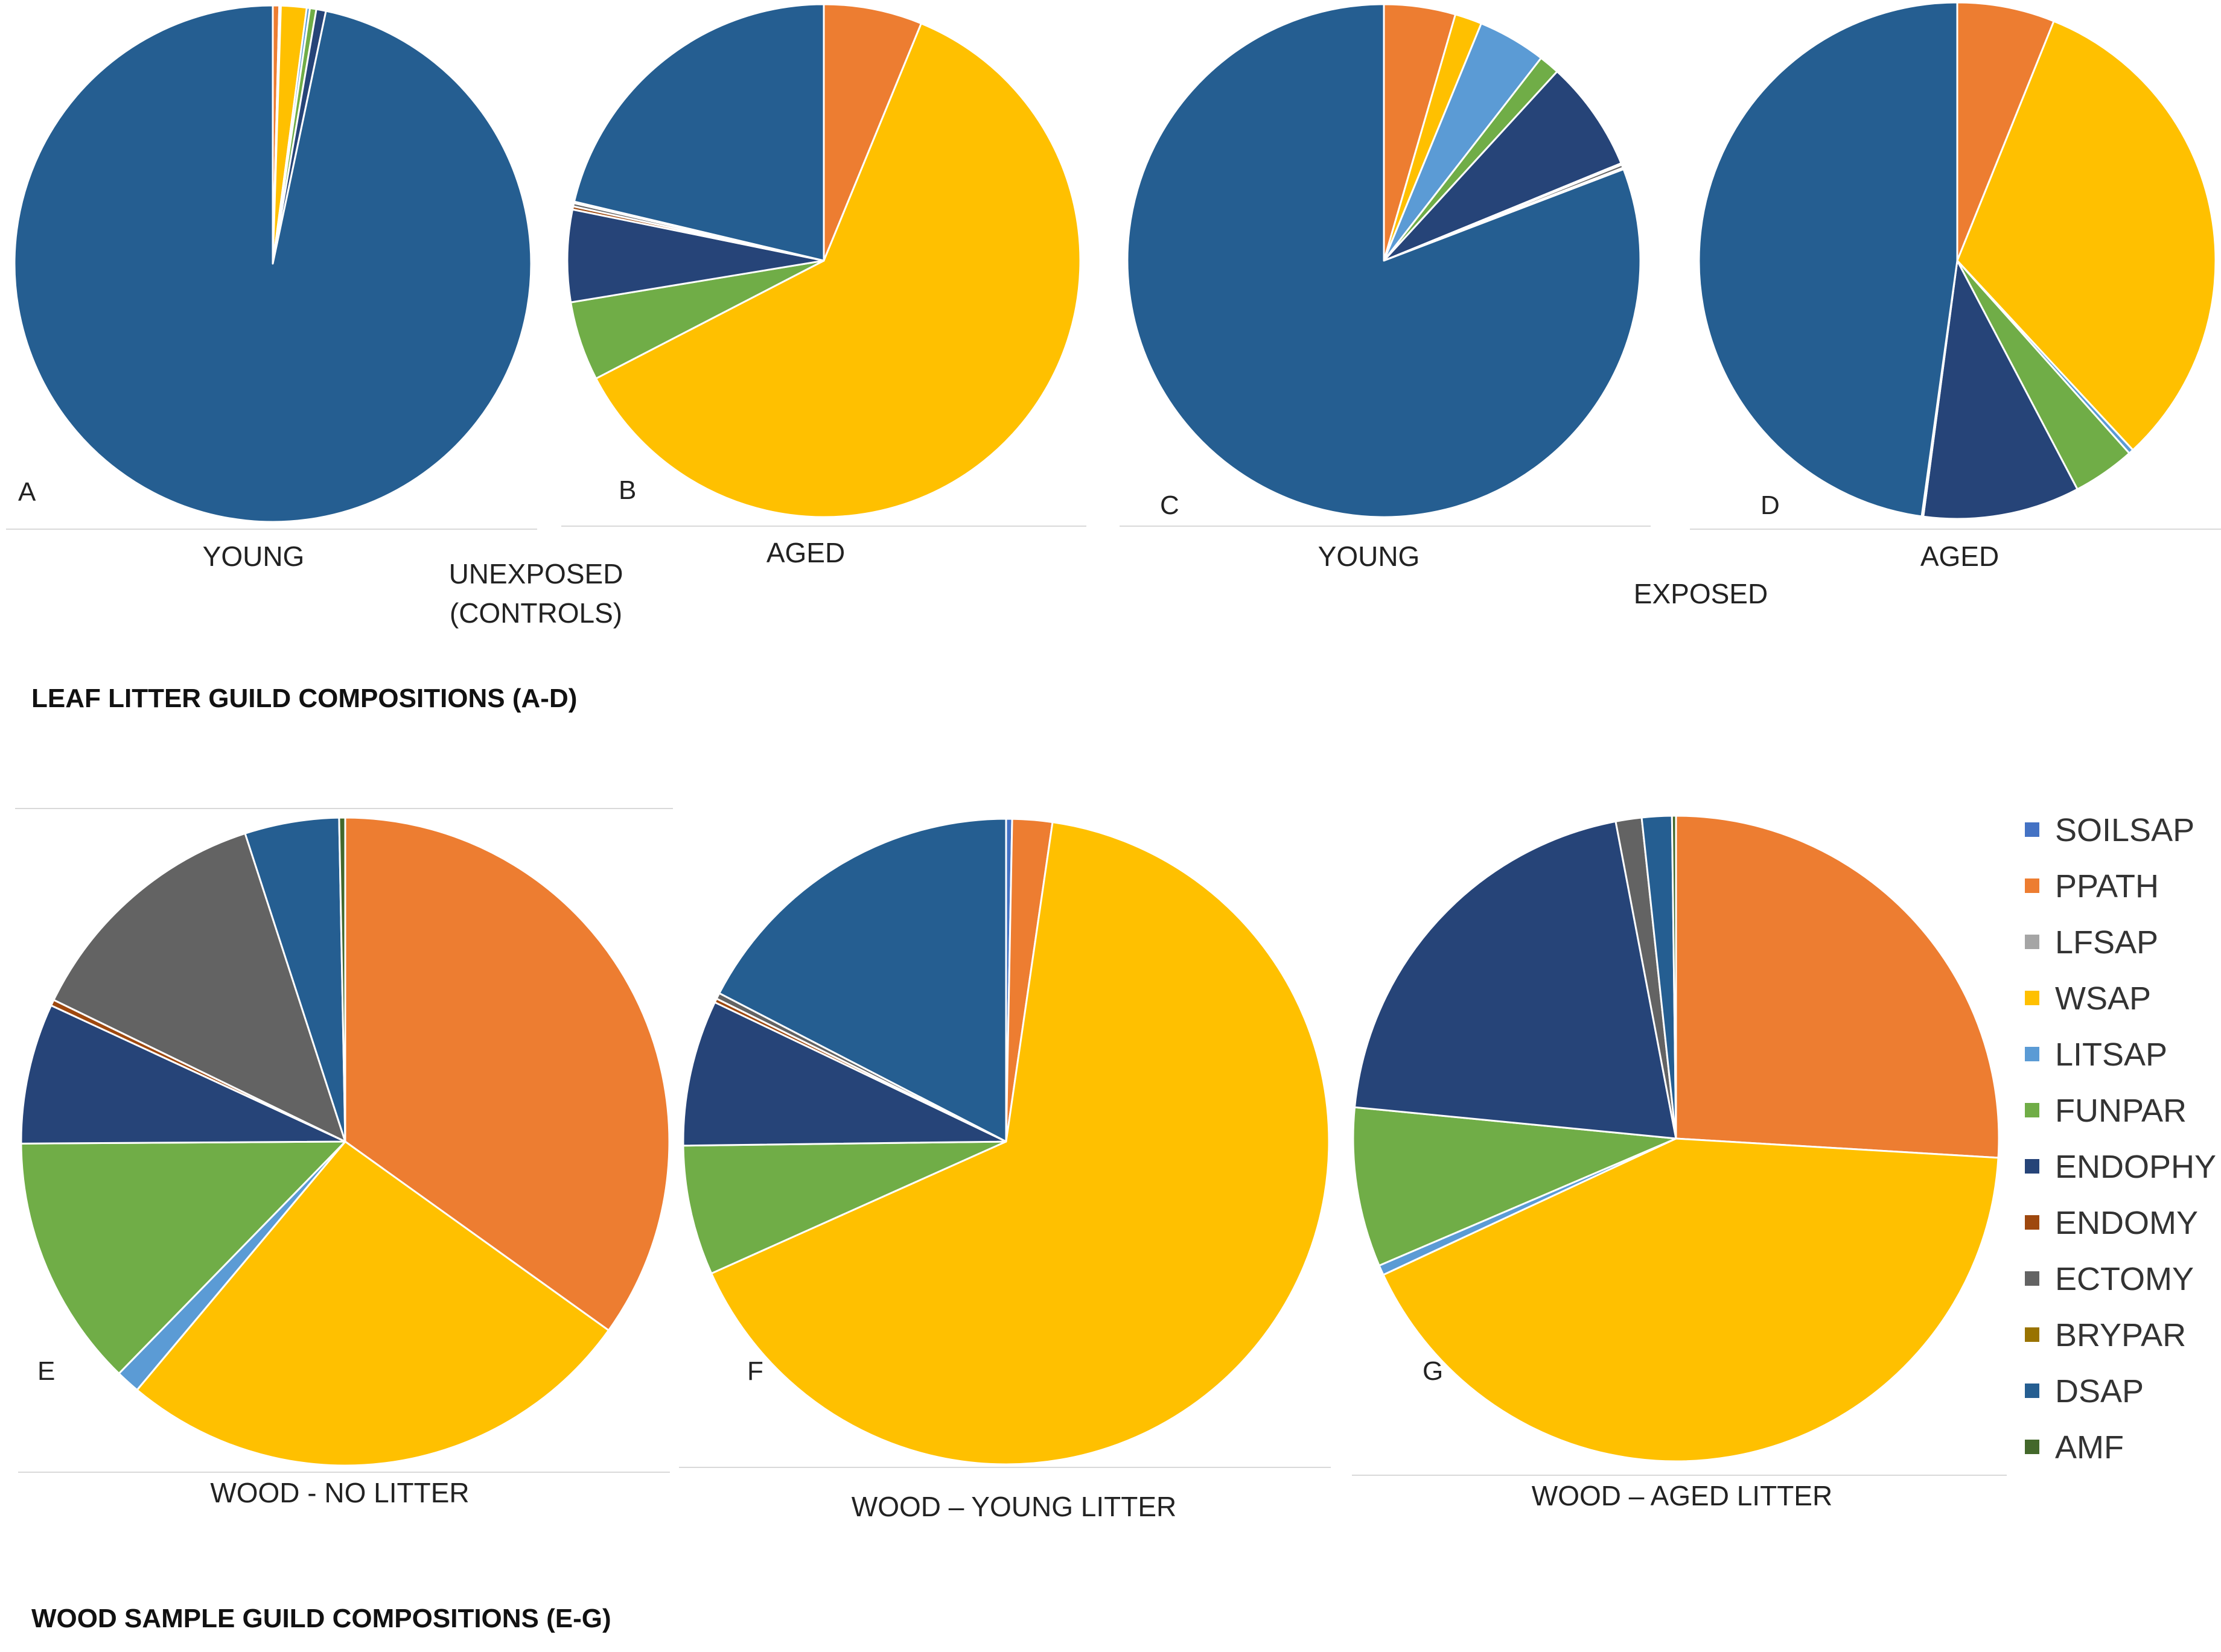 The image size is (2221, 1652). I want to click on pie-g, so click(1676, 1139).